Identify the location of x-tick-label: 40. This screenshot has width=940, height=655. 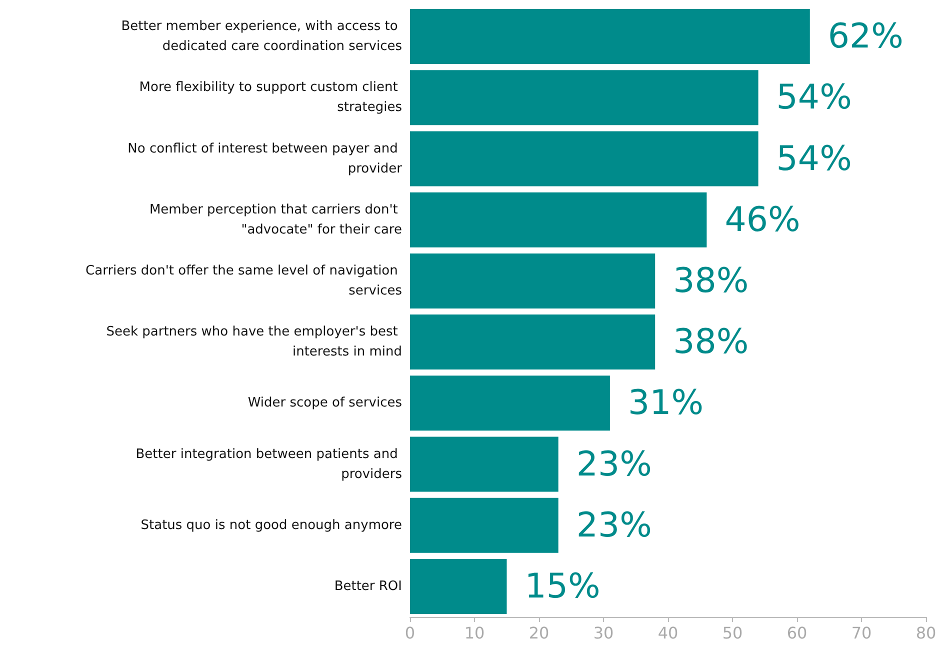
(668, 633).